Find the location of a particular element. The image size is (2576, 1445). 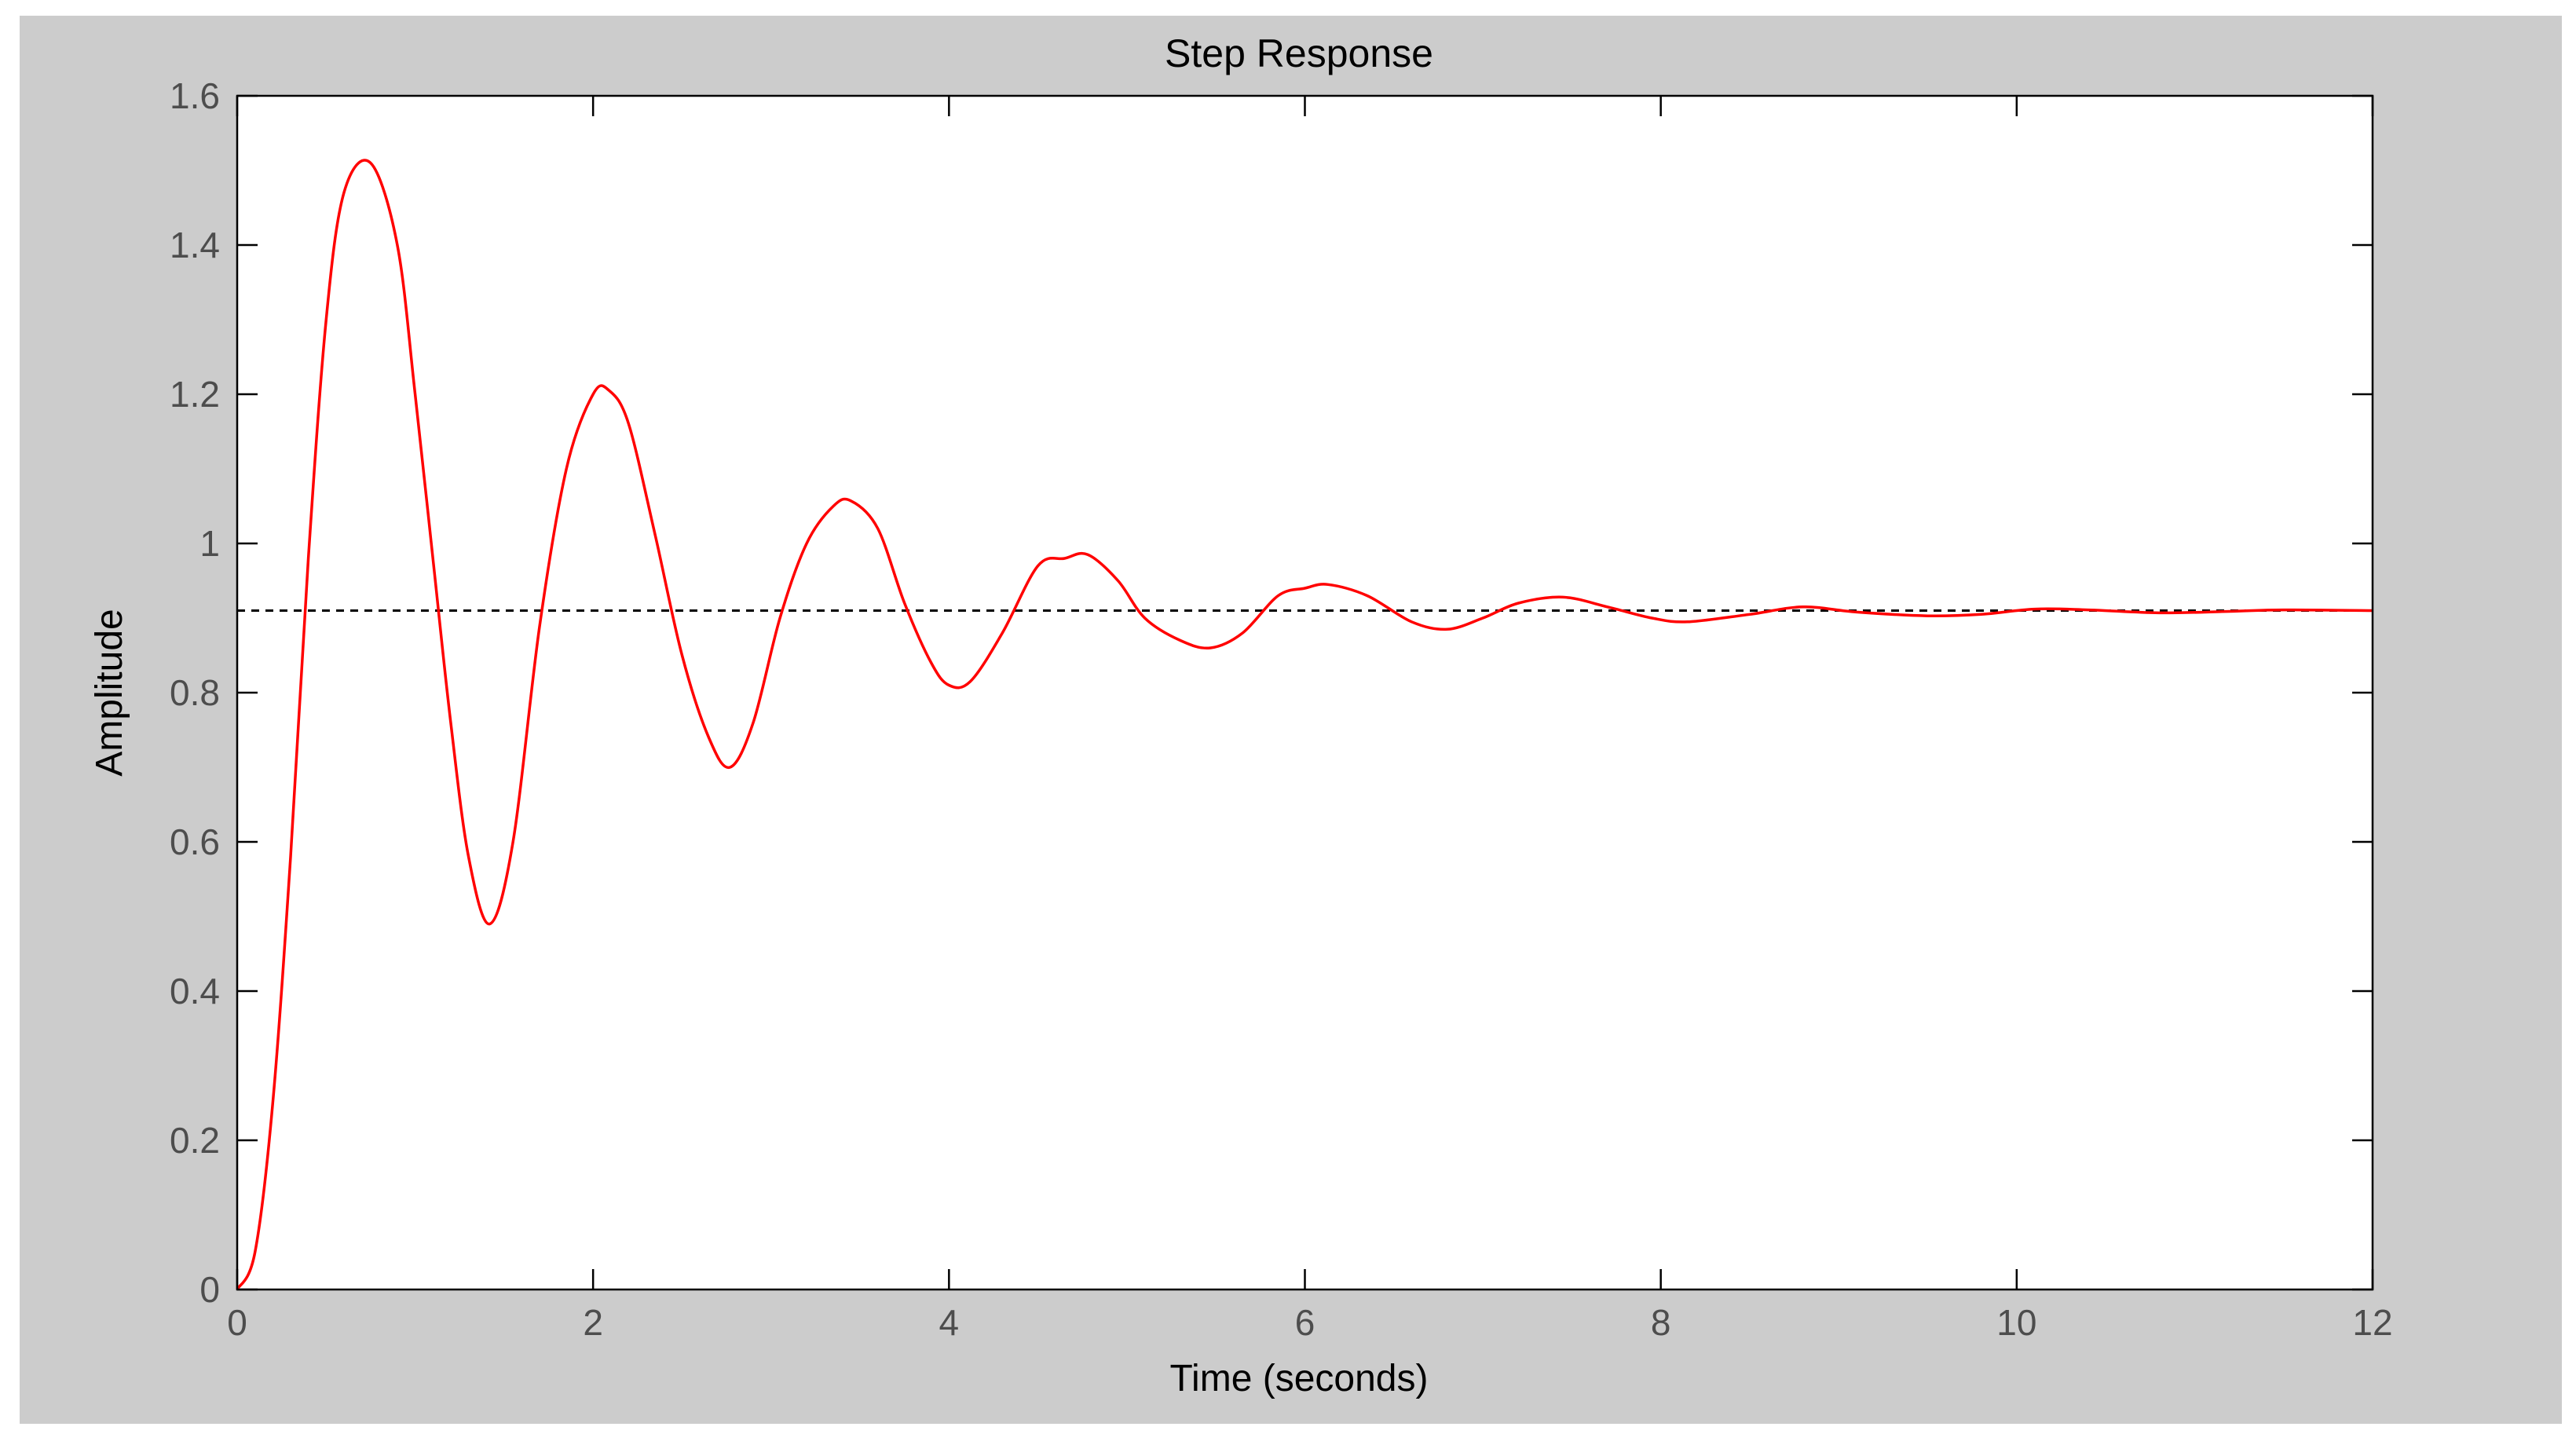

y-tick-label: 1 is located at coordinates (210, 543).